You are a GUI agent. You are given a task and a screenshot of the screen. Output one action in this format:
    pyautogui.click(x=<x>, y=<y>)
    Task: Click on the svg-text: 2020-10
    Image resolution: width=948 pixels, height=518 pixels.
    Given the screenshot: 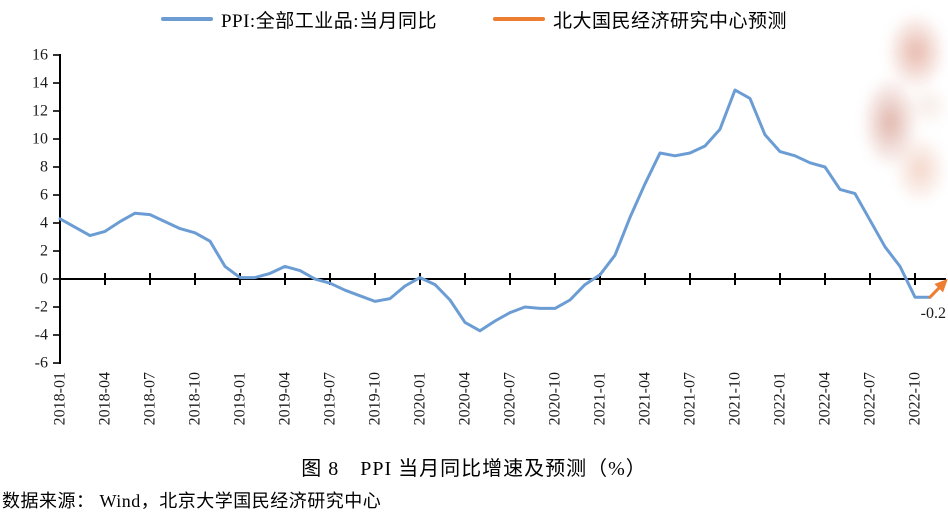 What is the action you would take?
    pyautogui.click(x=555, y=398)
    